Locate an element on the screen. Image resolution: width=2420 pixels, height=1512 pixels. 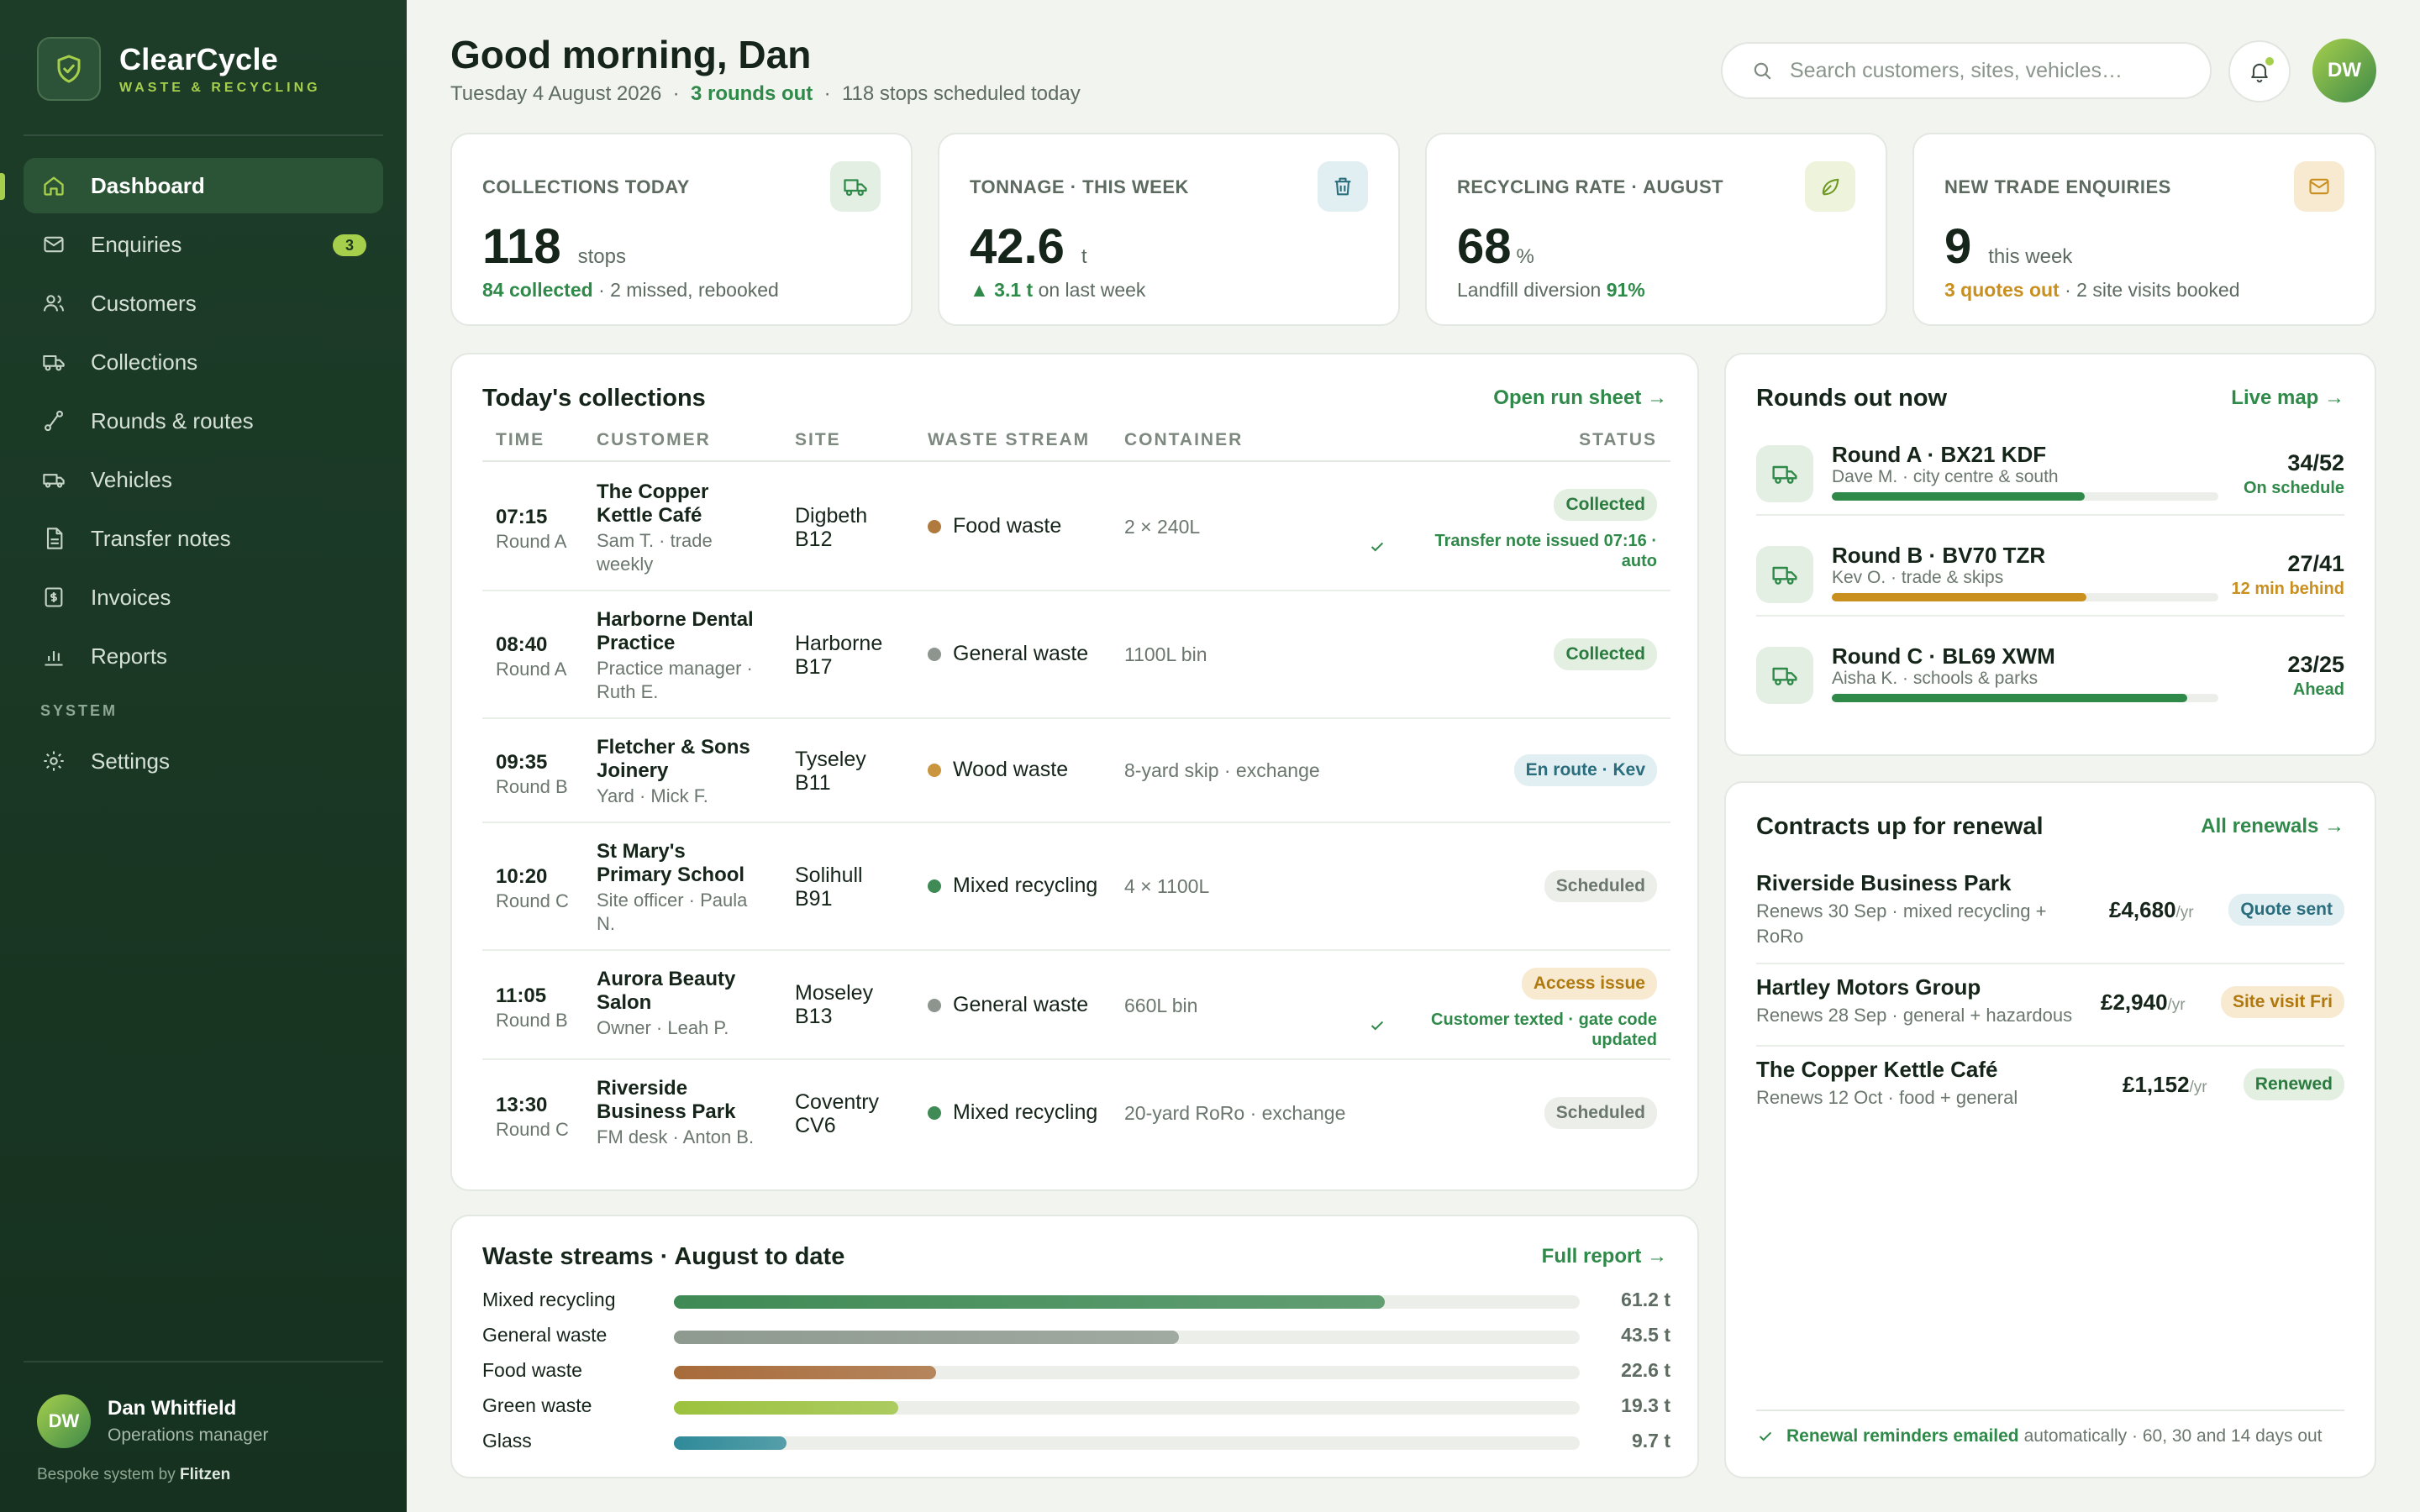
sidebar-item-label: Dashboard is located at coordinates (148, 185).